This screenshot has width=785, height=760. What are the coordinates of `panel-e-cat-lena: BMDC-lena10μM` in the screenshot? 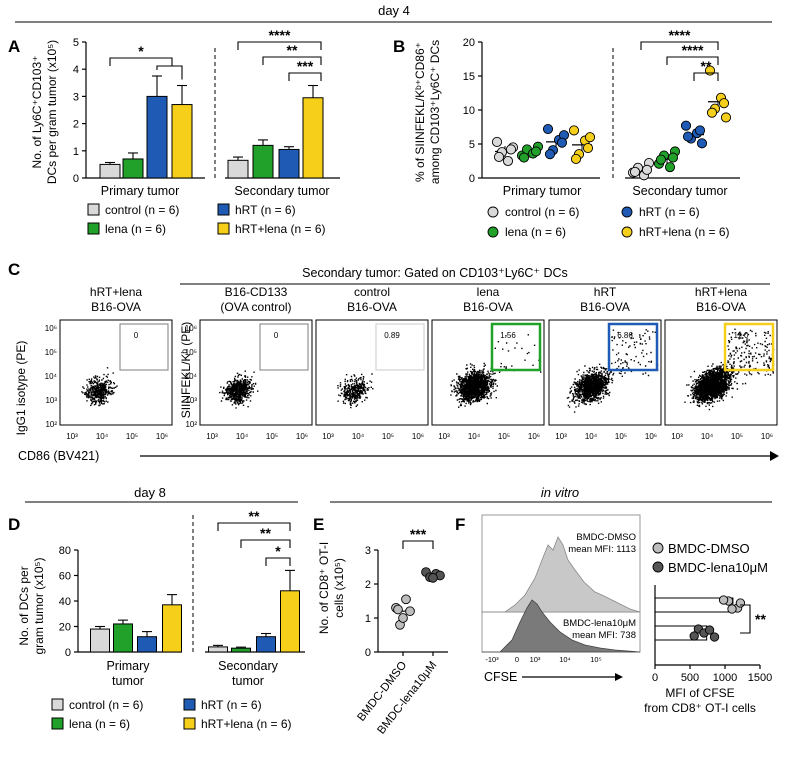 It's located at (407, 697).